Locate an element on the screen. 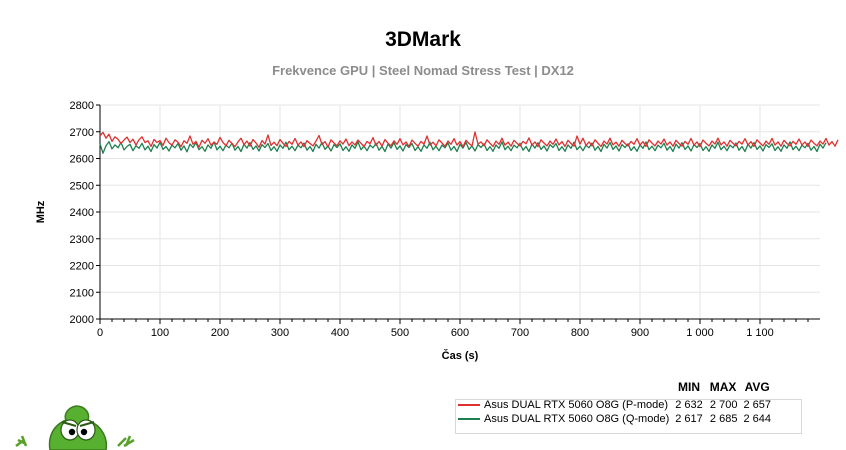 The width and height of the screenshot is (846, 450). y-axis-label: MHz is located at coordinates (41, 211).